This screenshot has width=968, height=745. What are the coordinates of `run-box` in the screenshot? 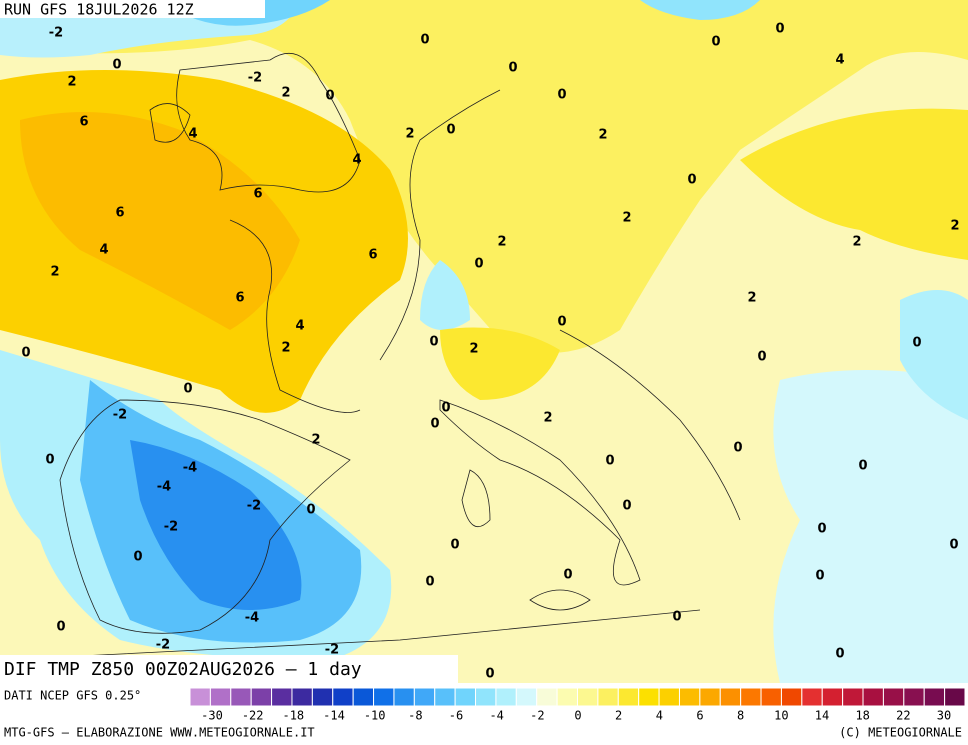 It's located at (132, 9).